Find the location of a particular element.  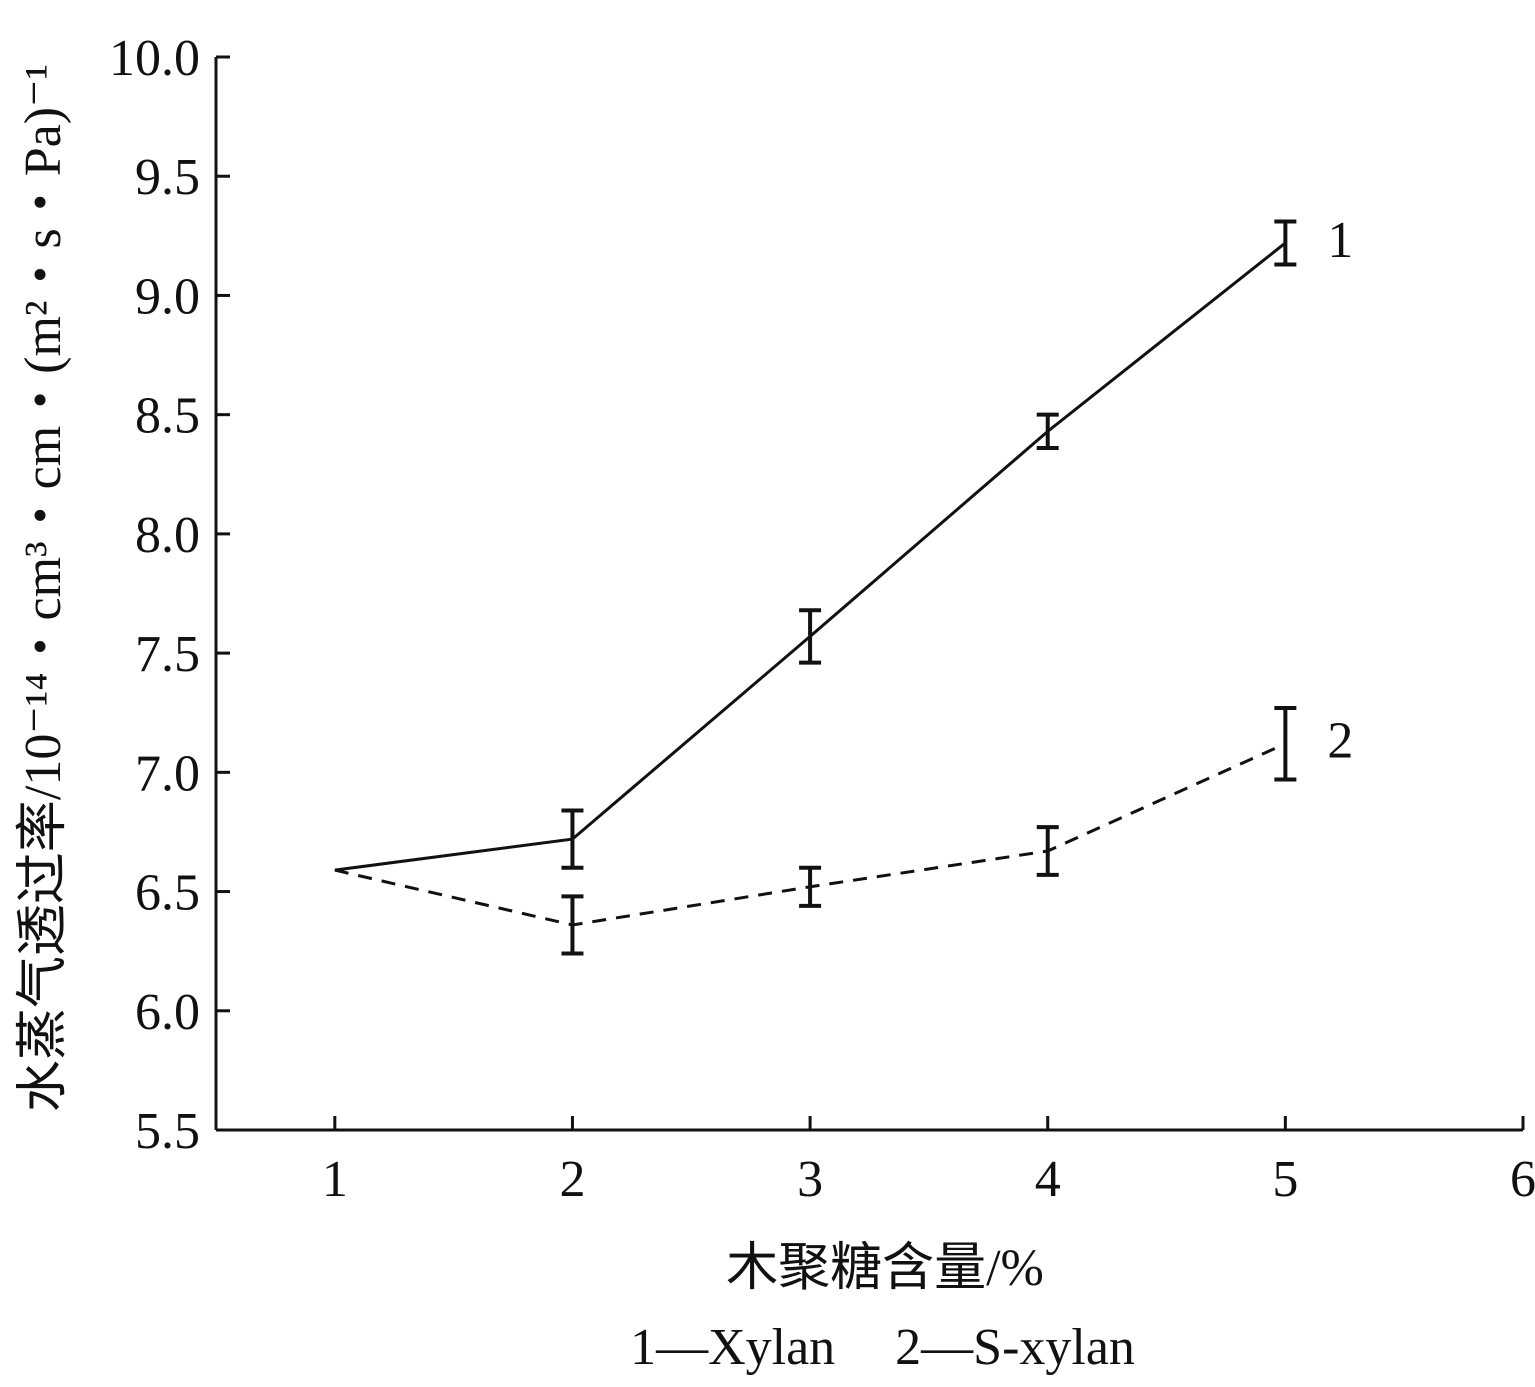

series-end-label: 1 is located at coordinates (1340, 240).